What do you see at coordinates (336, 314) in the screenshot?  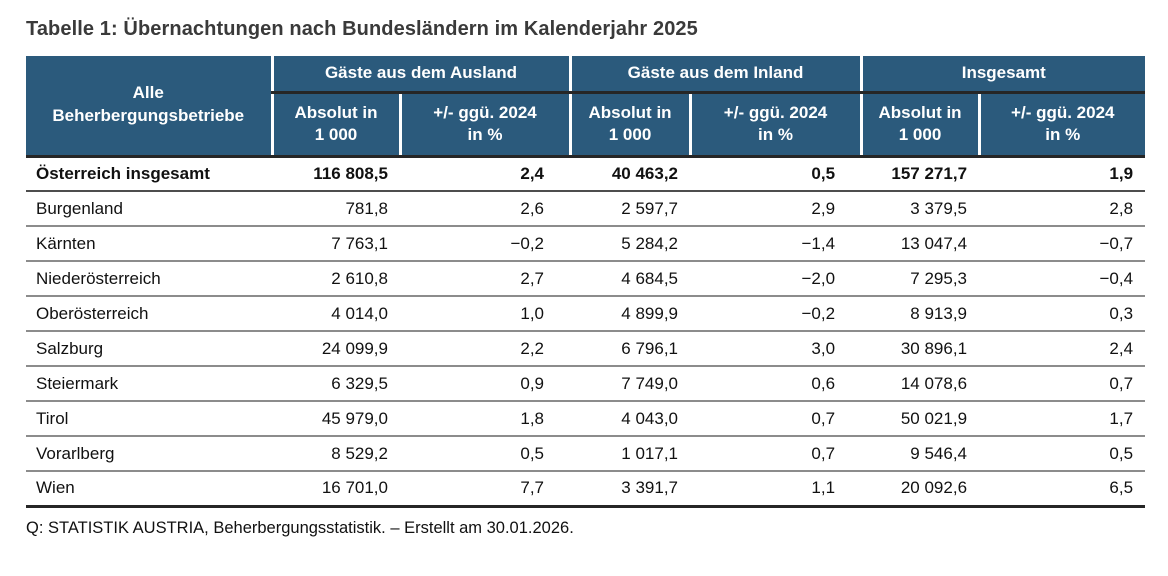 I see `cell-value: 4 014,0` at bounding box center [336, 314].